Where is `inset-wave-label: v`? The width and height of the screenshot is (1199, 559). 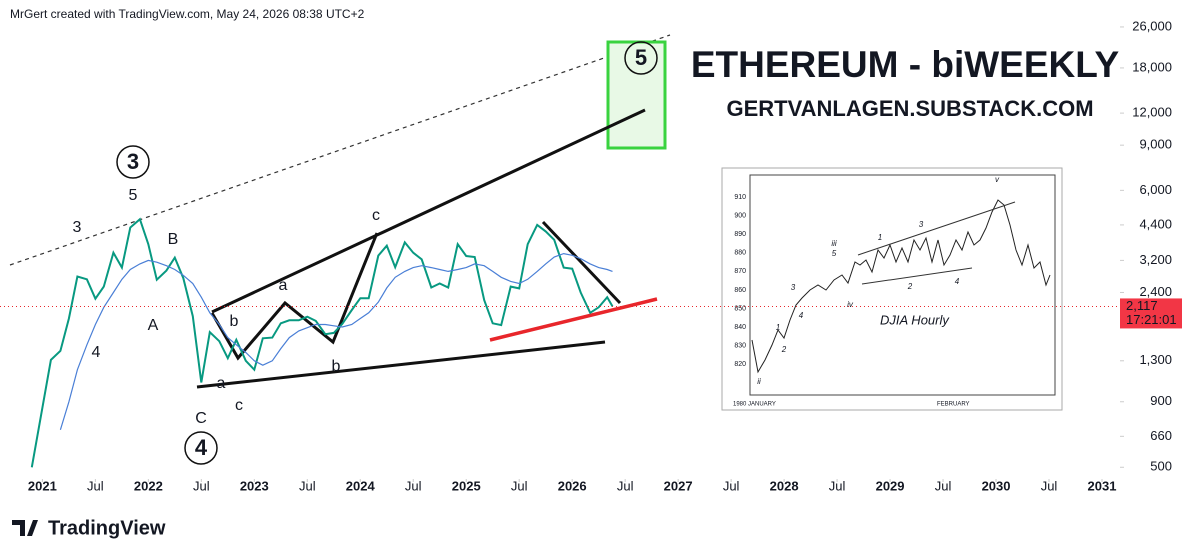 inset-wave-label: v is located at coordinates (997, 179).